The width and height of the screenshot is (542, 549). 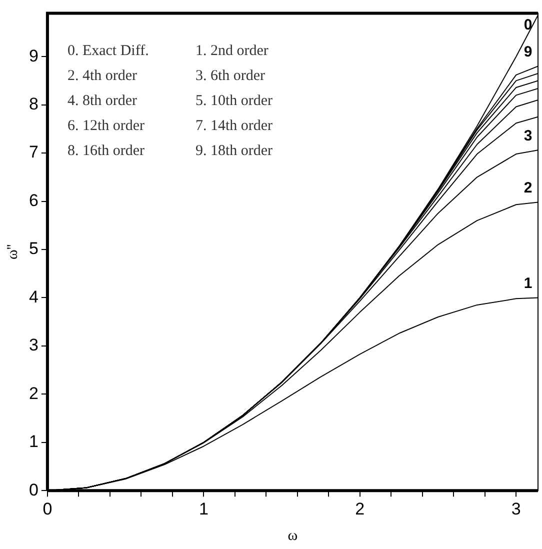 What do you see at coordinates (516, 508) in the screenshot?
I see `x-tick-label: 3` at bounding box center [516, 508].